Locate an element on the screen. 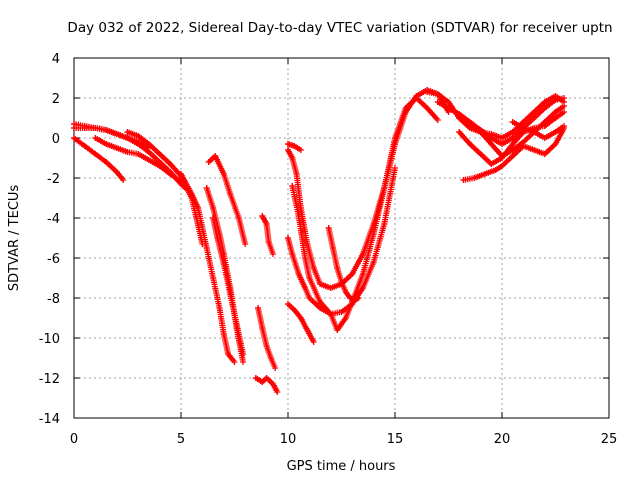 This screenshot has height=480, width=640. series-arc3 is located at coordinates (111, 138).